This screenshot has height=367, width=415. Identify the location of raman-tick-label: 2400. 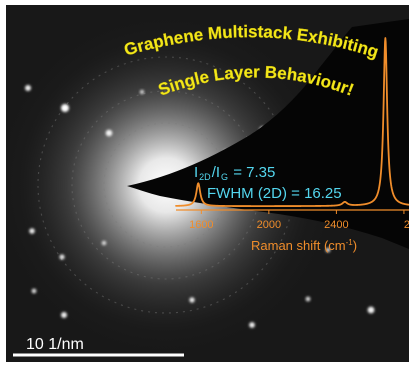
(336, 225).